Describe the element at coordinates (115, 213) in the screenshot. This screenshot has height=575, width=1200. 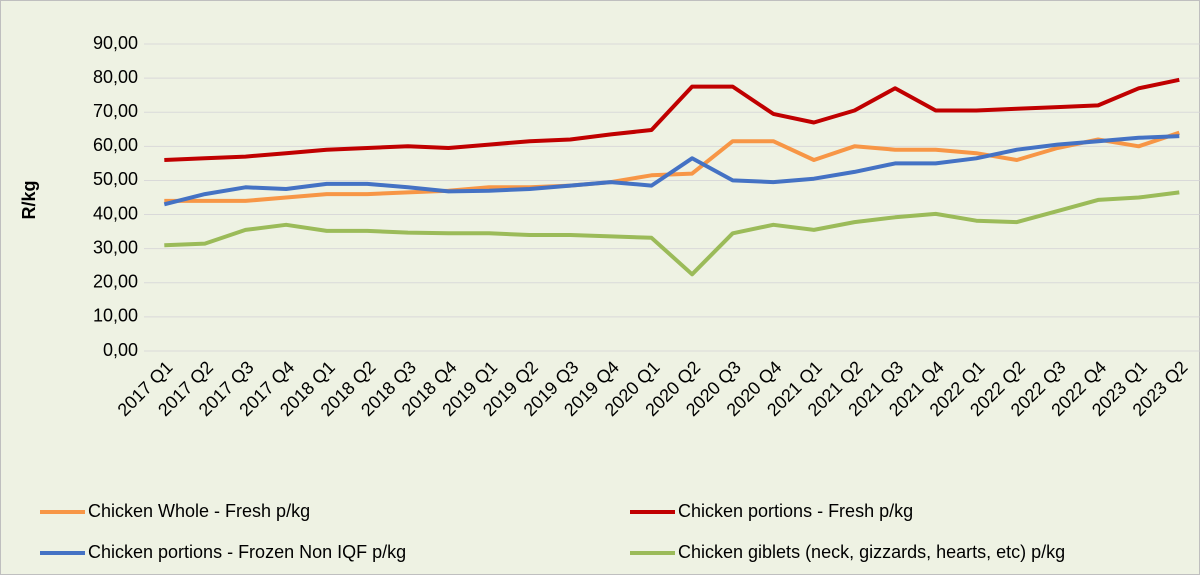
I see `y-tick-label: 40,00` at that location.